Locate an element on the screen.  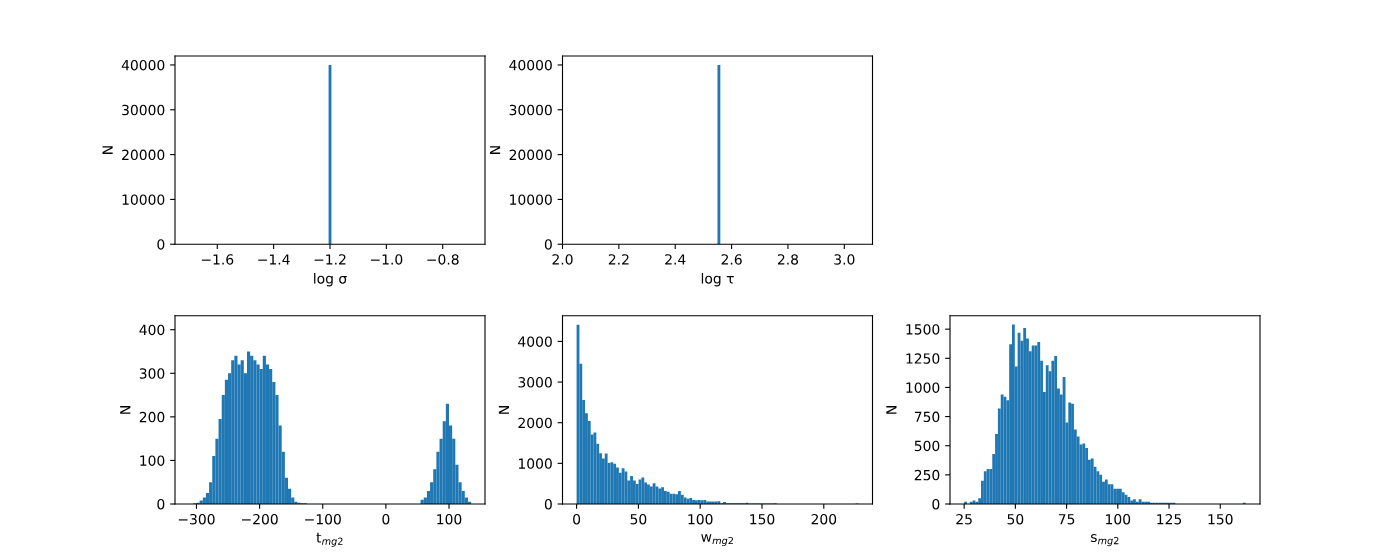
x-tick-label: −100 is located at coordinates (323, 519).